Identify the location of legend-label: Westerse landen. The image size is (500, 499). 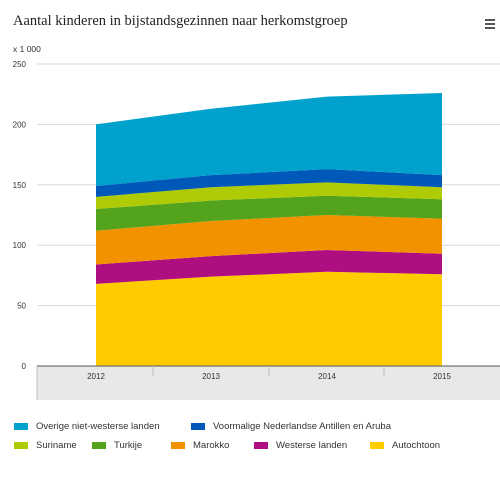
(312, 445).